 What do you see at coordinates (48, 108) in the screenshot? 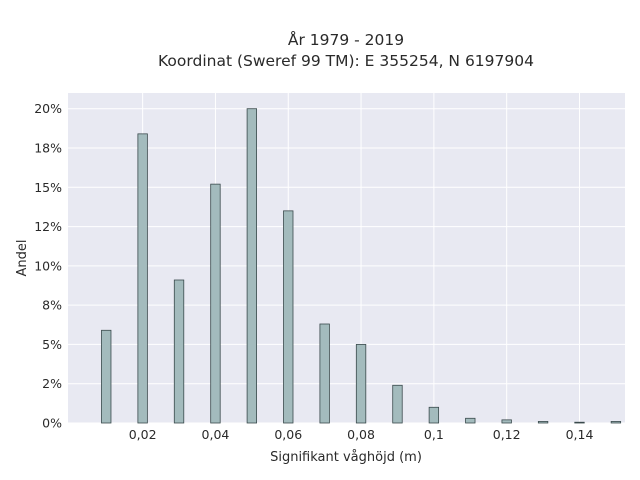
I see `y-tick-label: 20%` at bounding box center [48, 108].